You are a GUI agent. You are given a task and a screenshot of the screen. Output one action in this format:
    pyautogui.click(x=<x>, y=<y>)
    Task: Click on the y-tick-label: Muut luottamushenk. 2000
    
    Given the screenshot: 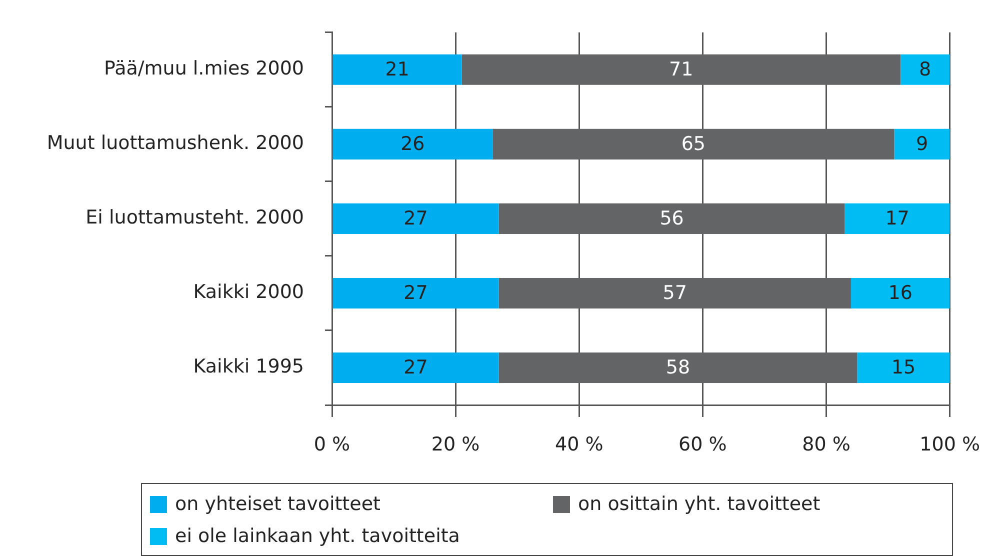 What is the action you would take?
    pyautogui.click(x=175, y=143)
    